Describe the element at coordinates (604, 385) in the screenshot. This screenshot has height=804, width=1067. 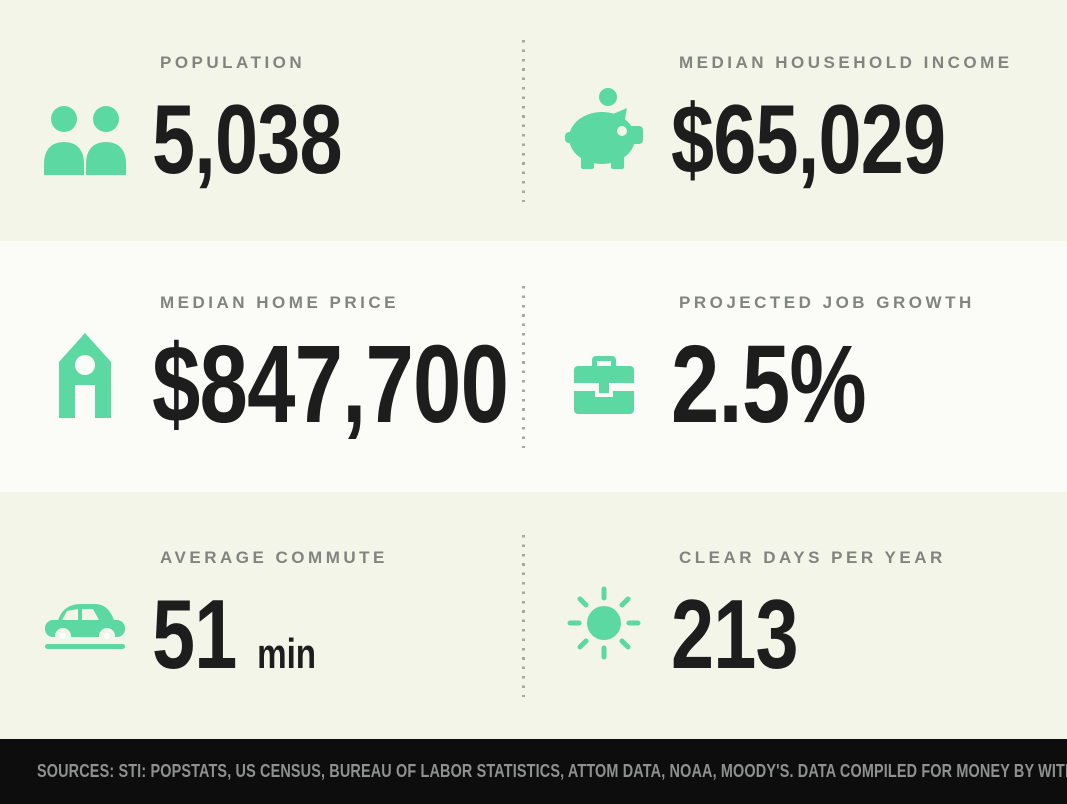
I see `briefcase-icon` at that location.